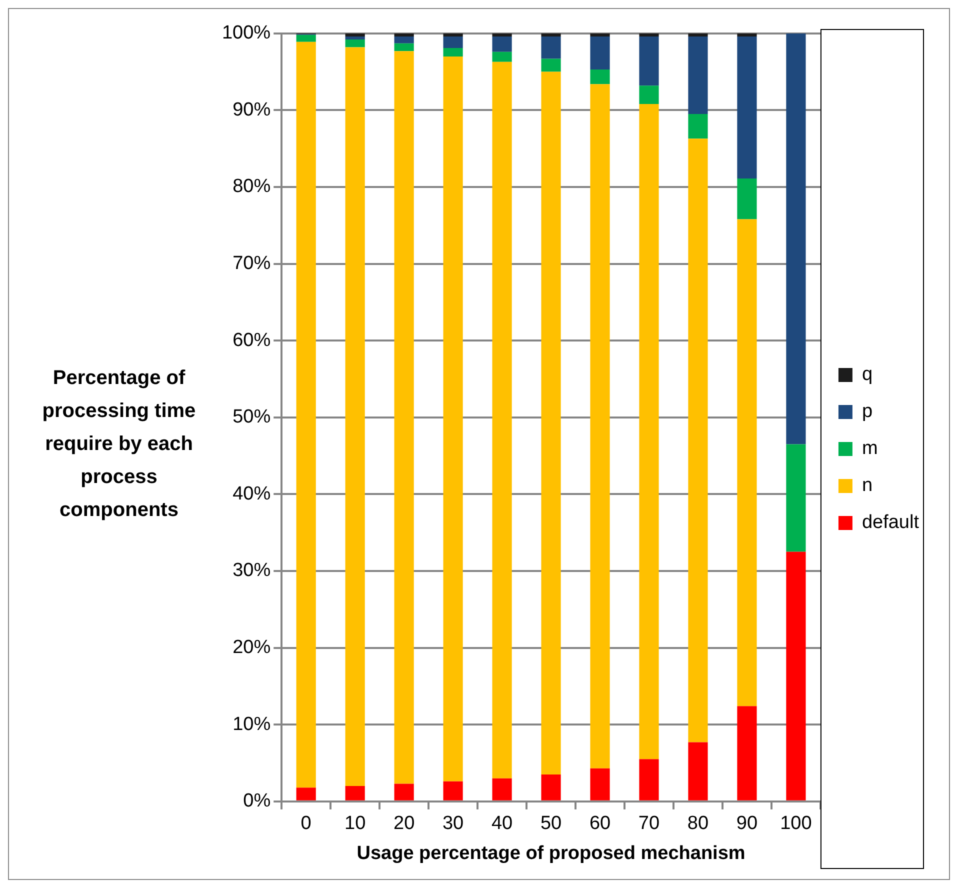 This screenshot has height=891, width=961. I want to click on y-tick-label: 20%, so click(251, 647).